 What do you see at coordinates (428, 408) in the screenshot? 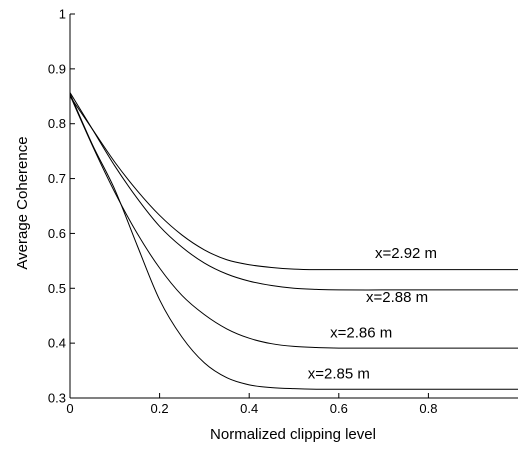
I see `x-tick-label: 0.8` at bounding box center [428, 408].